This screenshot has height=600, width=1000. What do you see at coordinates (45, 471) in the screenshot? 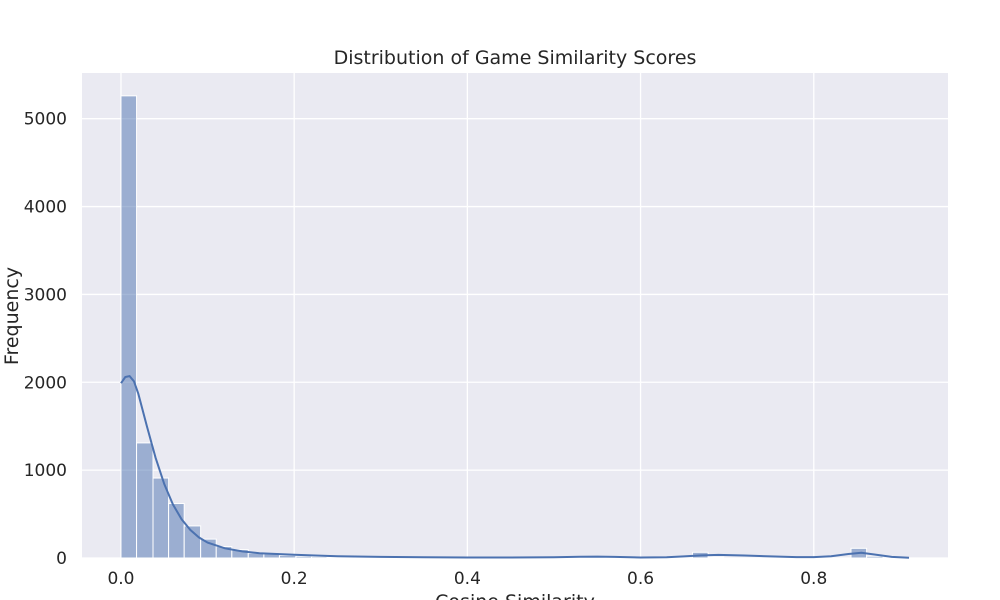
I see `y-tick-label: 1000` at bounding box center [45, 471].